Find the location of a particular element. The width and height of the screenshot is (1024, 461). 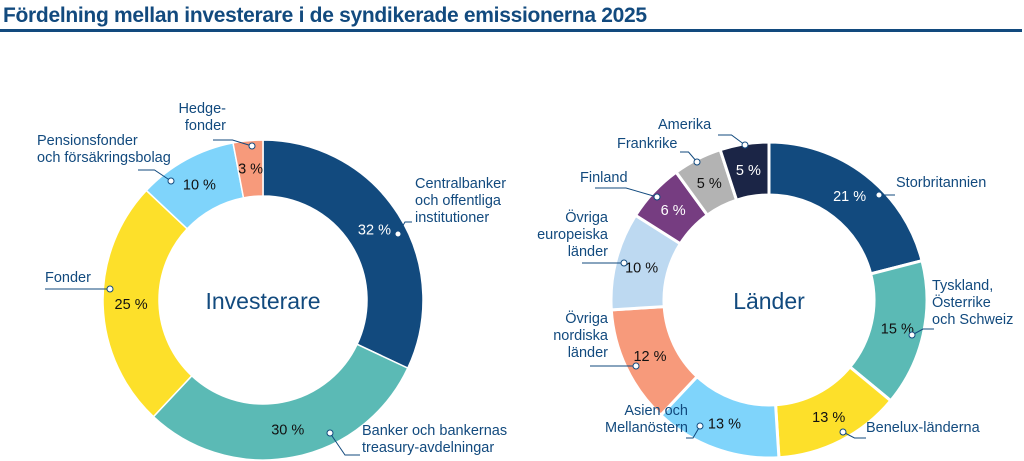

value-label: 15 % is located at coordinates (897, 330).